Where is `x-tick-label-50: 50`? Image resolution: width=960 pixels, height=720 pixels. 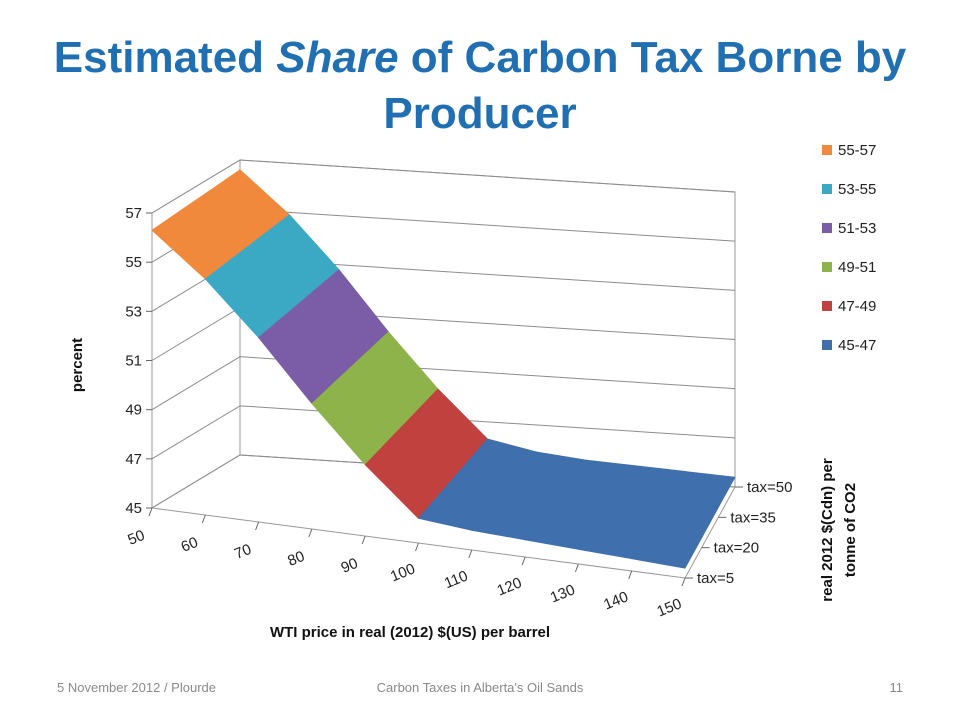
x-tick-label-50: 50 is located at coordinates (136, 538).